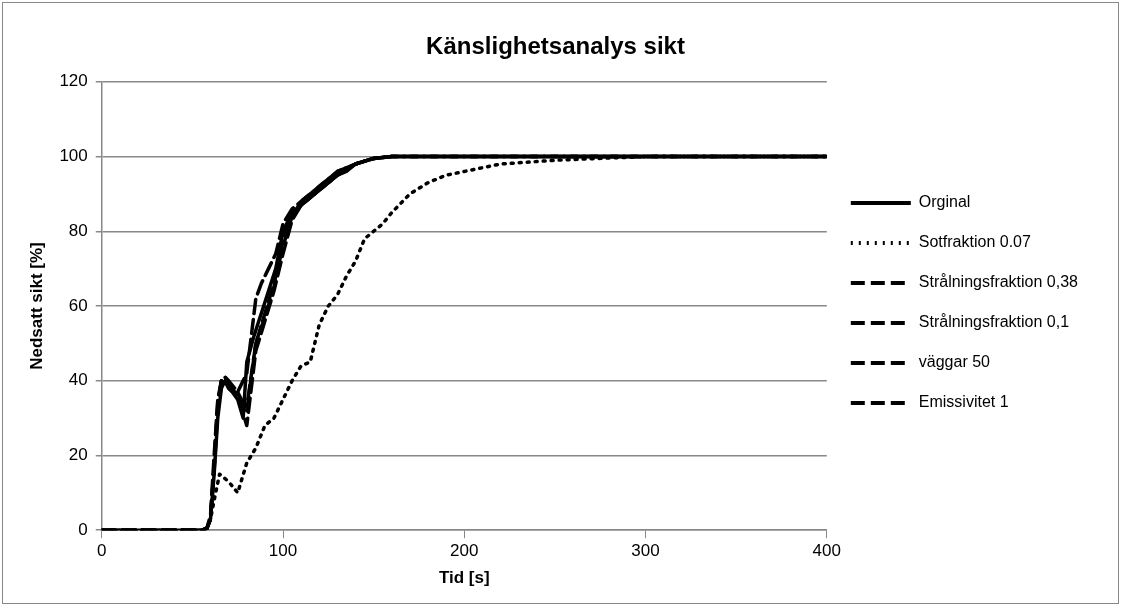 The image size is (1123, 608). Describe the element at coordinates (102, 551) in the screenshot. I see `x-tick-label: 0` at that location.